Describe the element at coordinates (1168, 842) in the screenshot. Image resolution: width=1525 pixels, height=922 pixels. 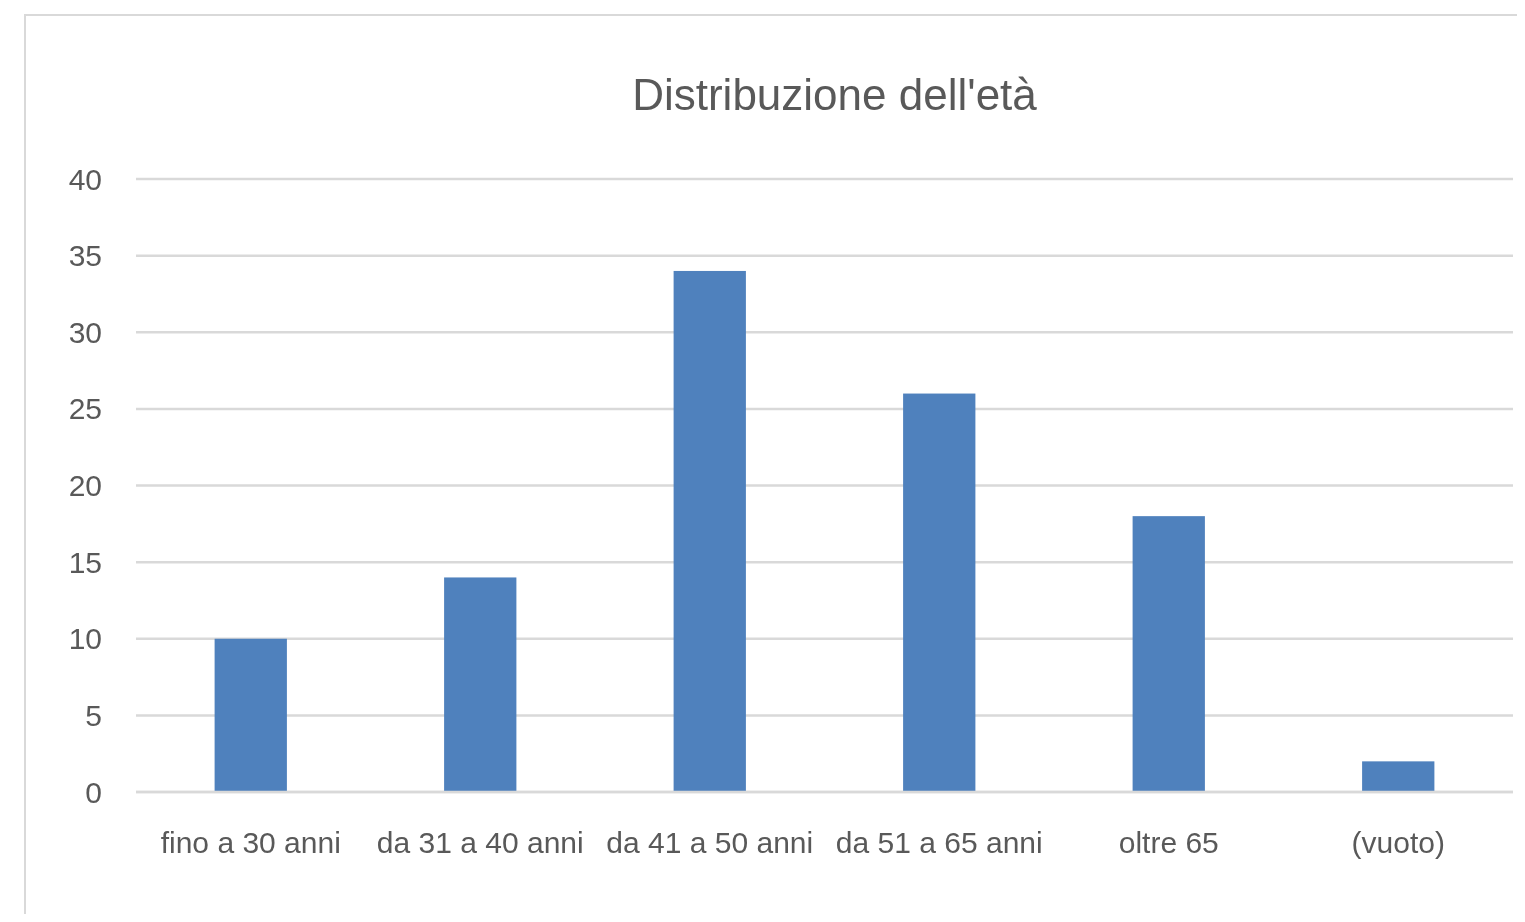
I see `x-tick-label: oltre 65` at that location.